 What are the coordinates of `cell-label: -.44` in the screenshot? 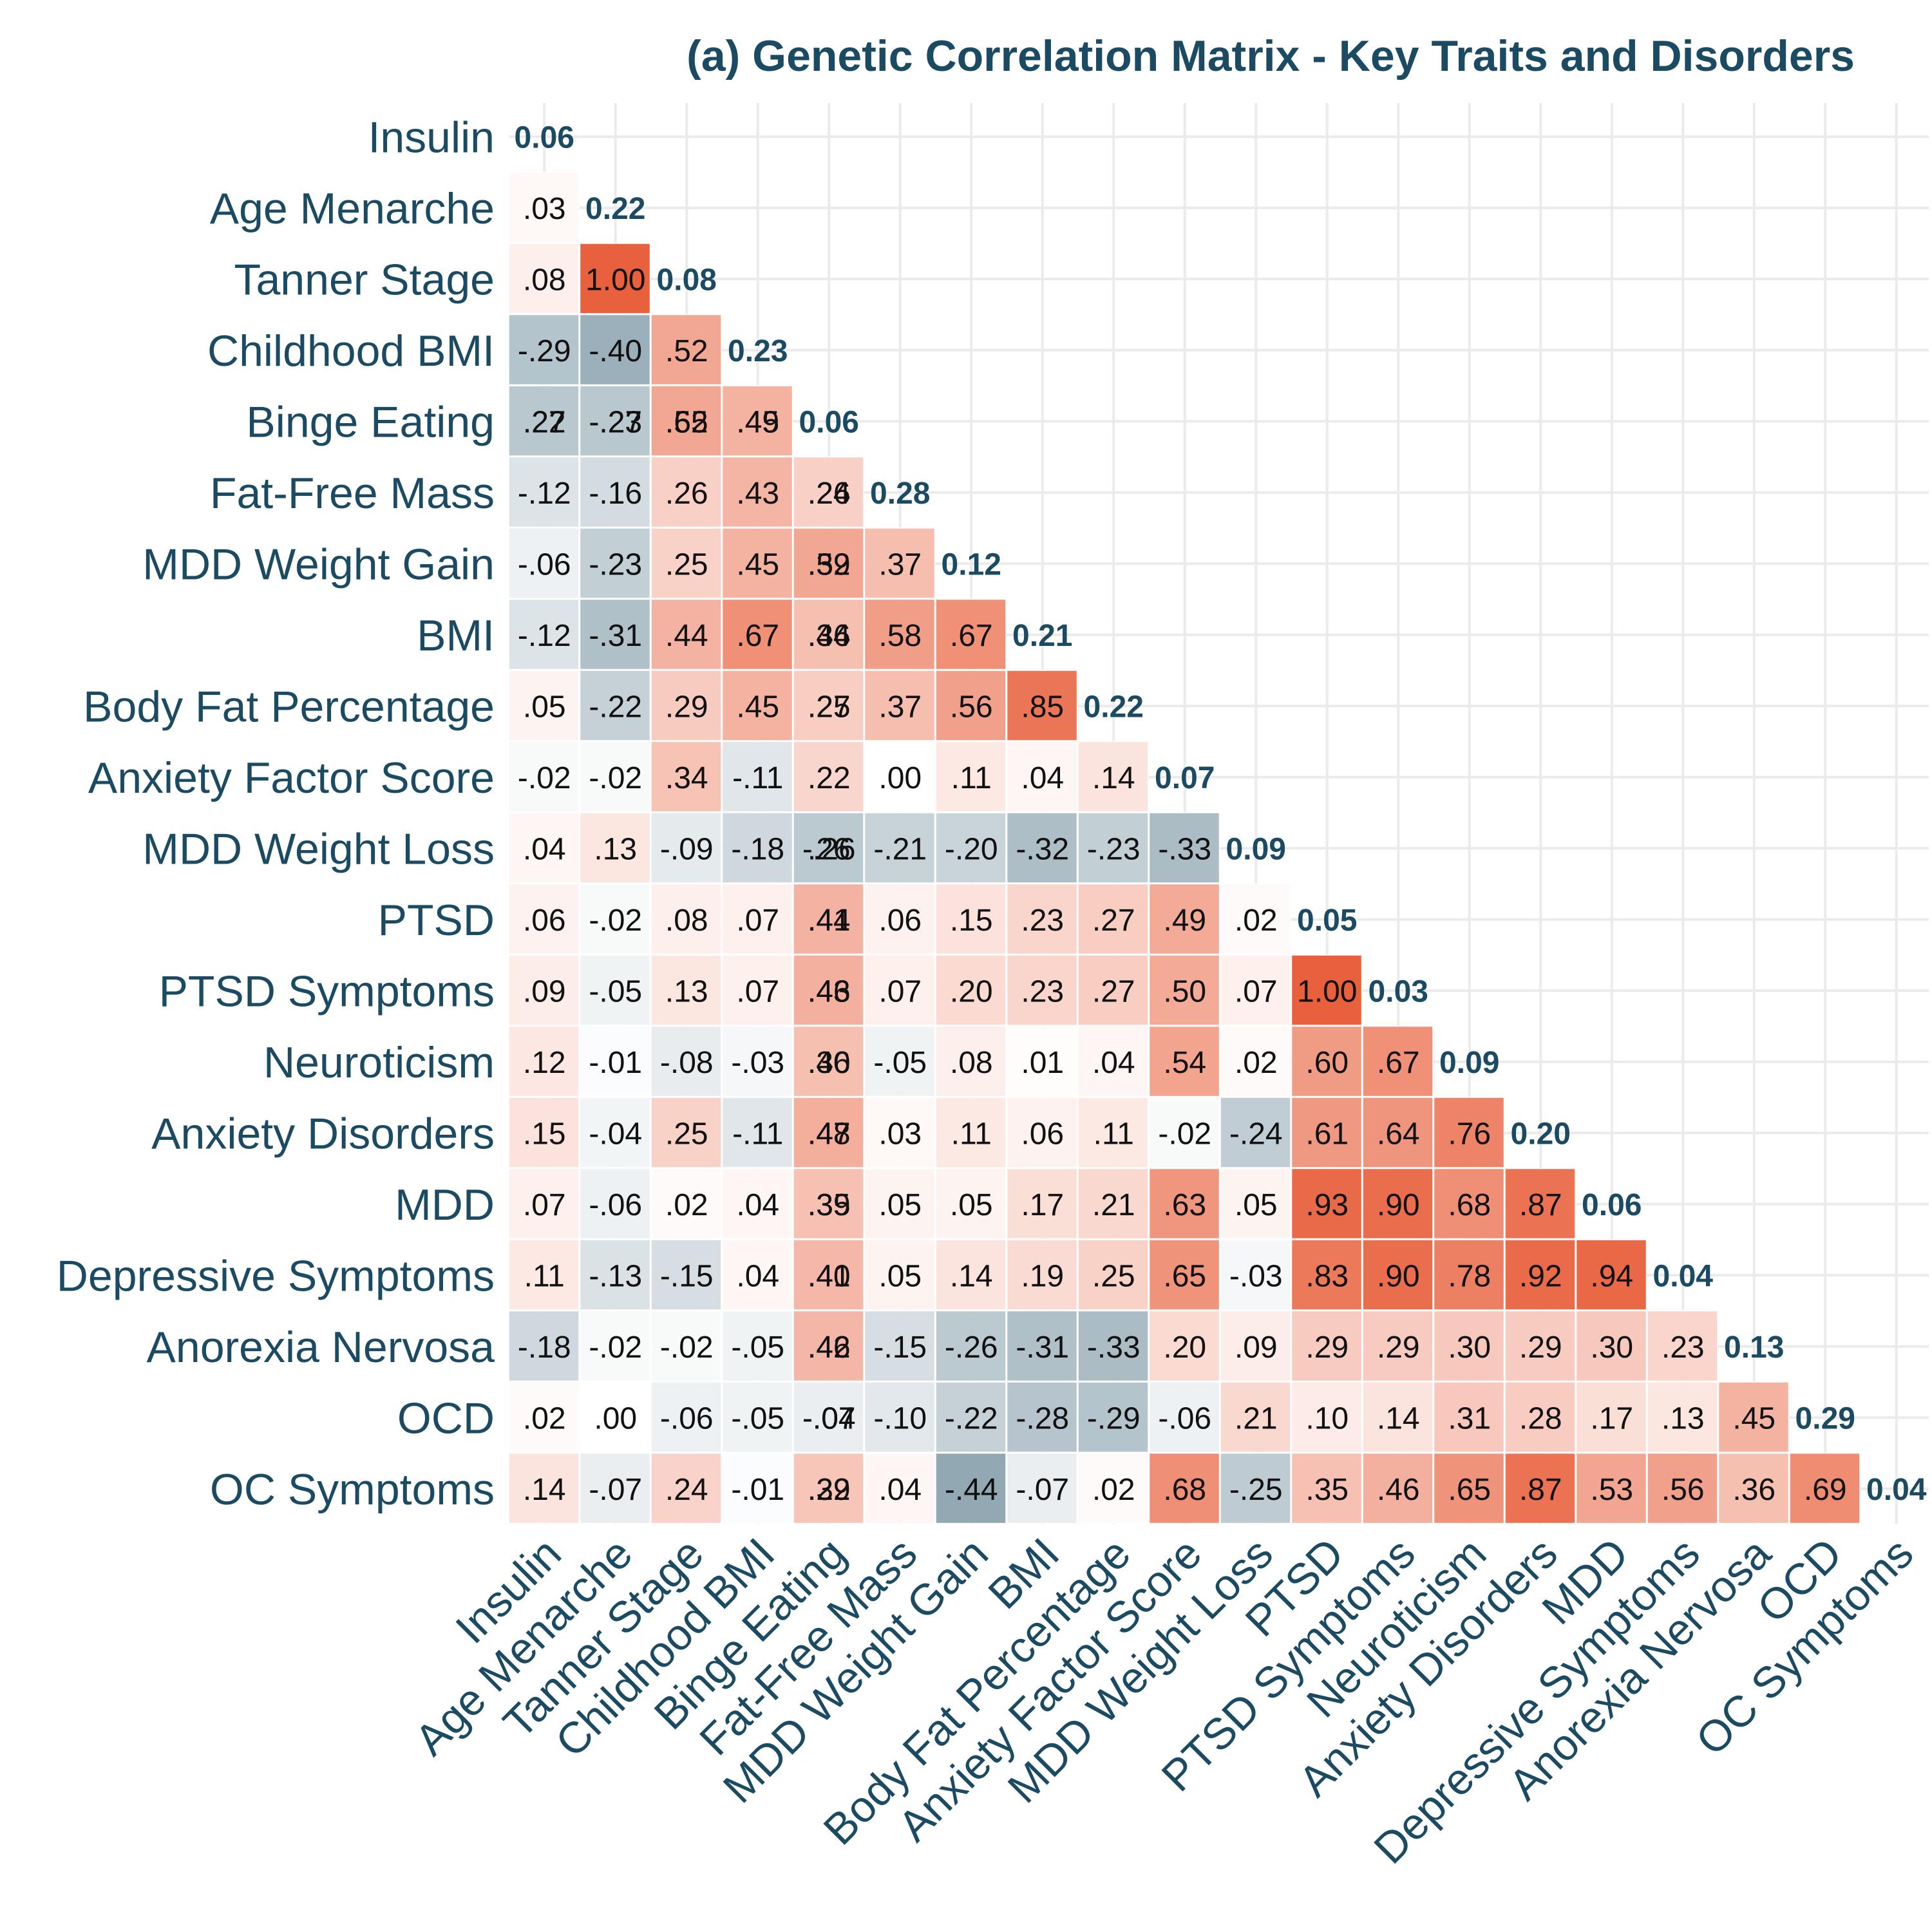 It's located at (972, 1490).